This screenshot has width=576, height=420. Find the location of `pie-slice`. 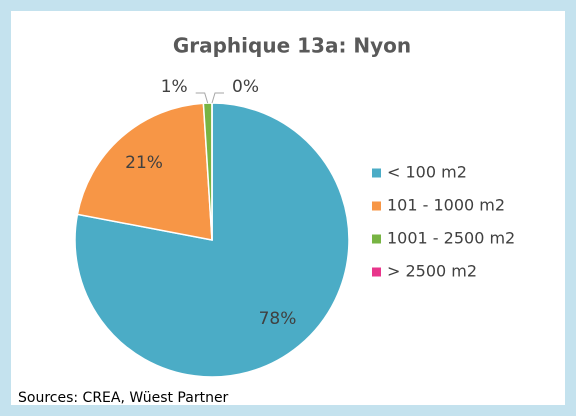

pie-slice is located at coordinates (144, 171).